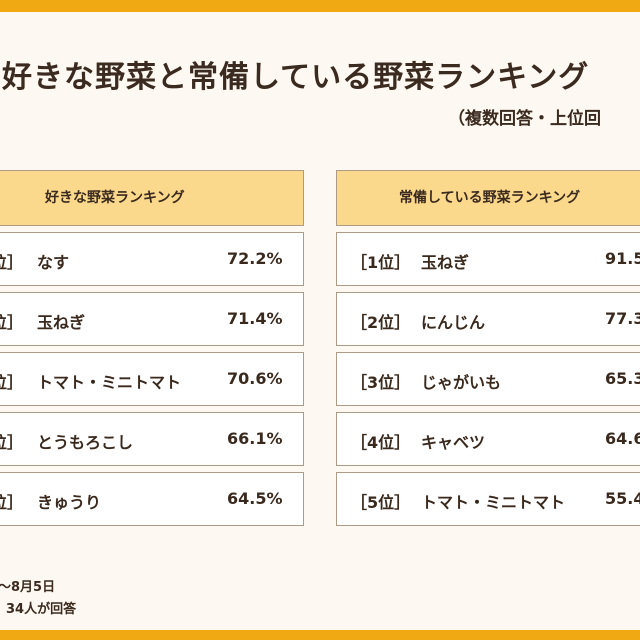 This screenshot has height=640, width=640. I want to click on table-row: 位］ とうもろこし 66.1%, so click(152, 439).